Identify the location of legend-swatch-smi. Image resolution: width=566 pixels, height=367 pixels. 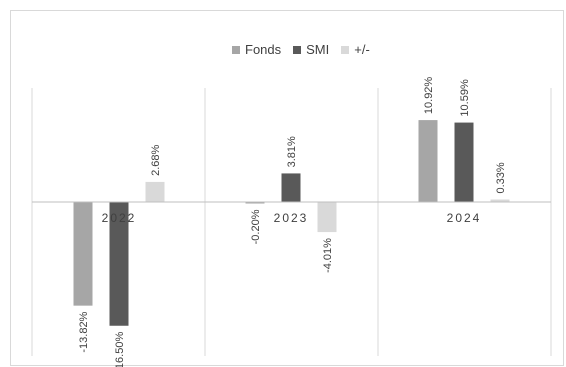
(297, 49).